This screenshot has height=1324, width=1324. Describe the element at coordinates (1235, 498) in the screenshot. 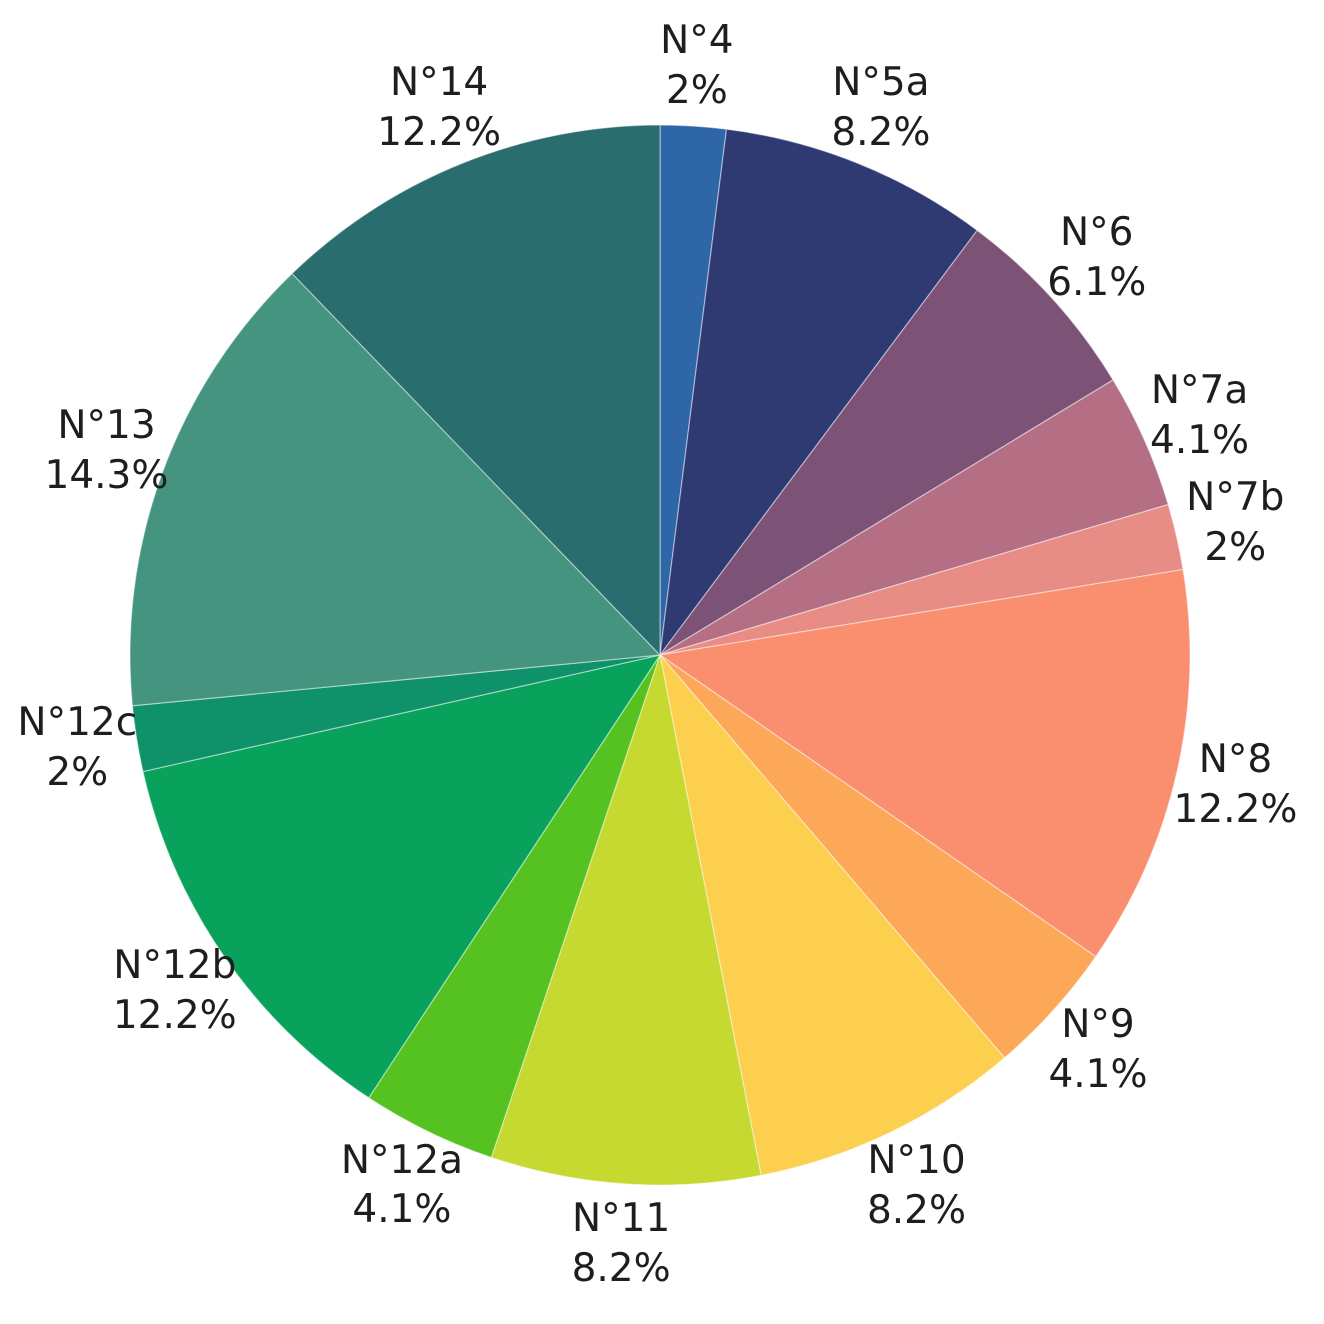

I see `slice-name: N°7b` at that location.